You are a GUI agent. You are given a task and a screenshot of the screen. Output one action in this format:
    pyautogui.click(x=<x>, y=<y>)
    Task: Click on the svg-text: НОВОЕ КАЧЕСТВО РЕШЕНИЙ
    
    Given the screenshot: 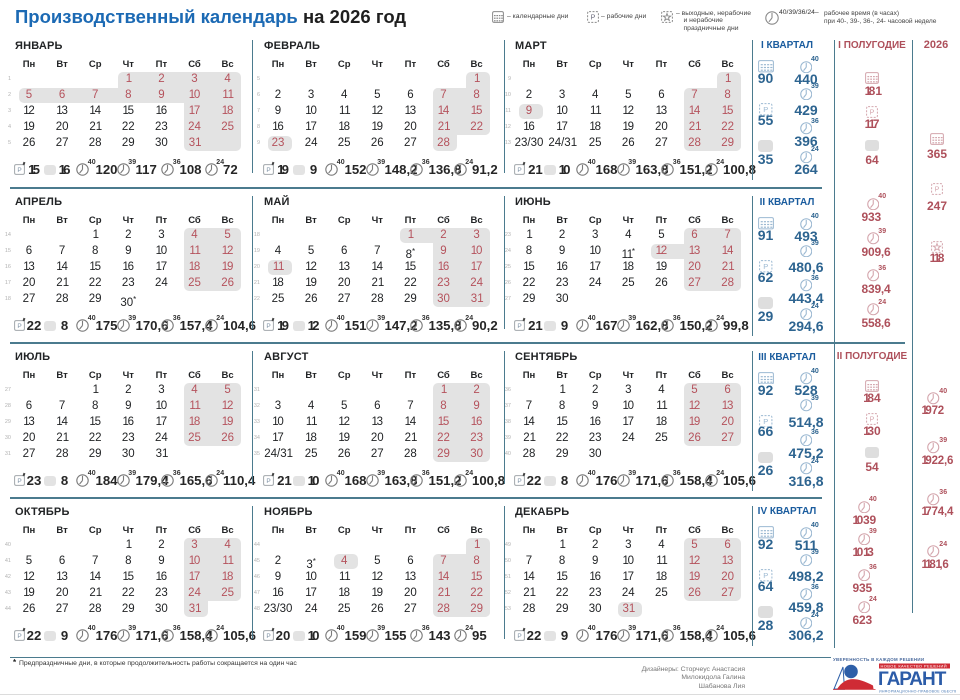 What is the action you would take?
    pyautogui.click(x=914, y=666)
    